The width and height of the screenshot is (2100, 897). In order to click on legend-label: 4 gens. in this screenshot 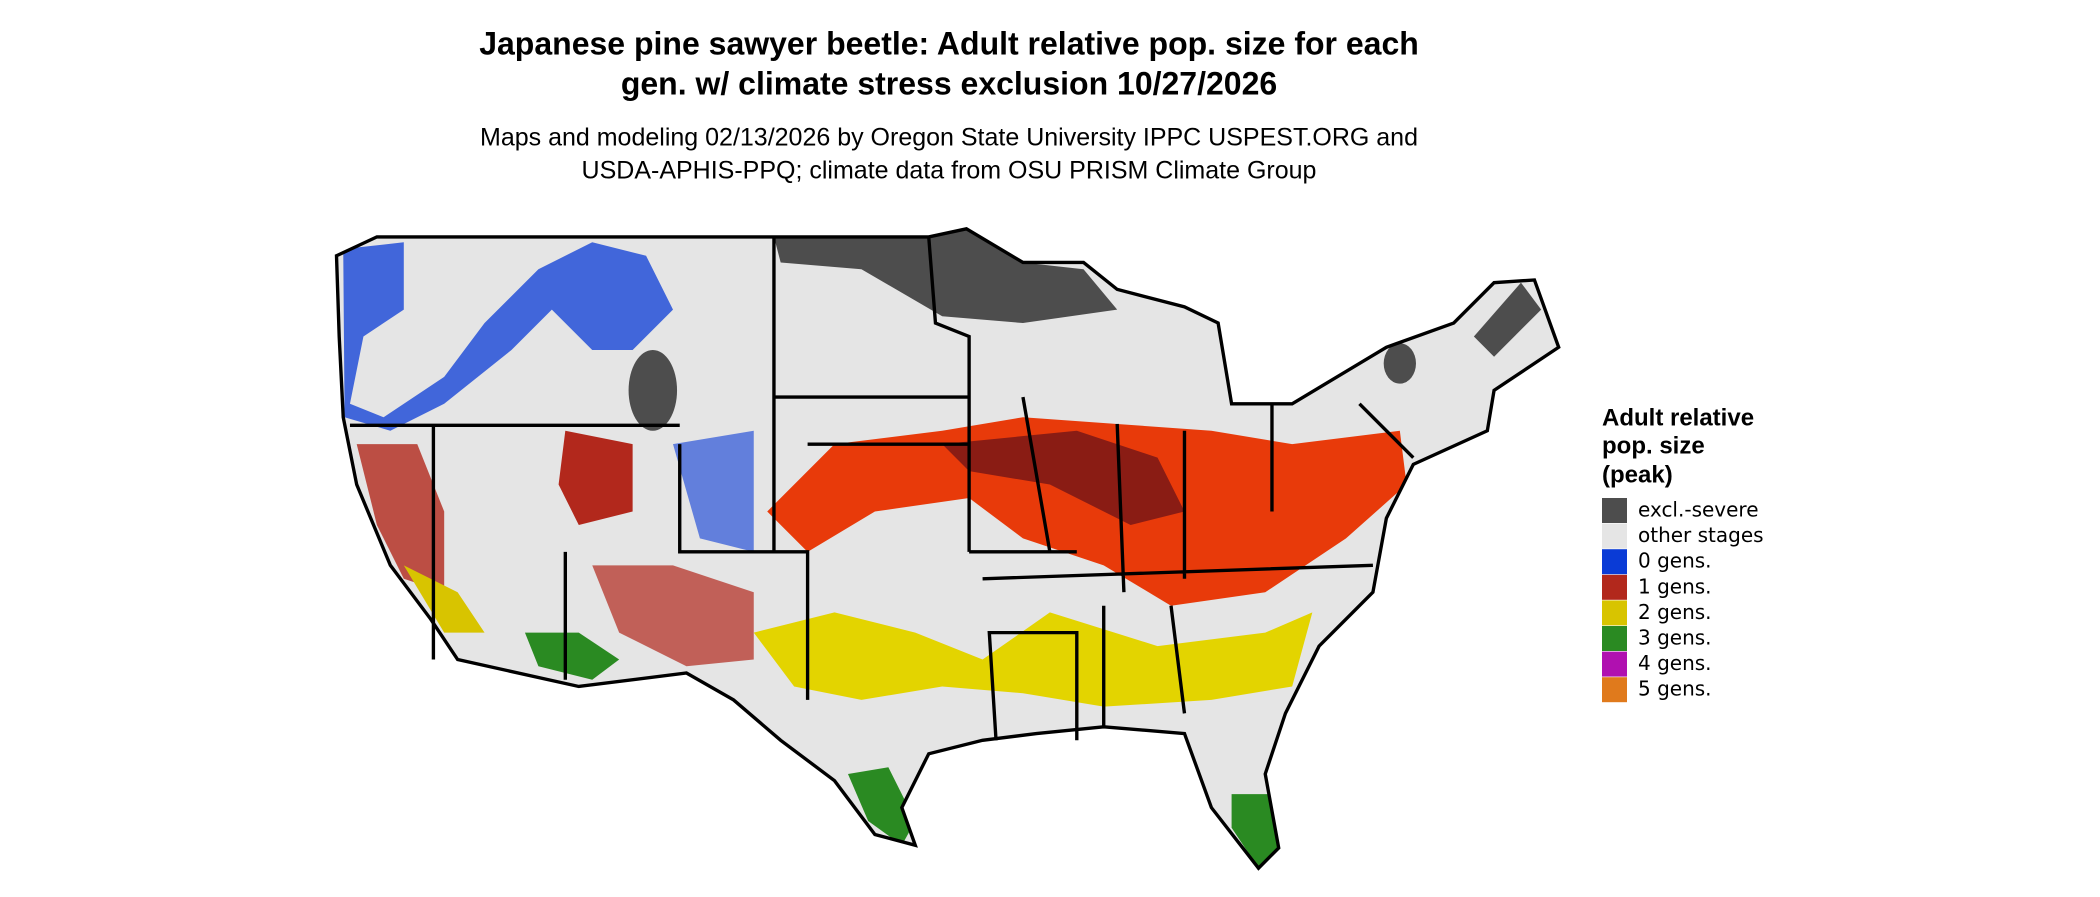, I will do `click(1675, 663)`.